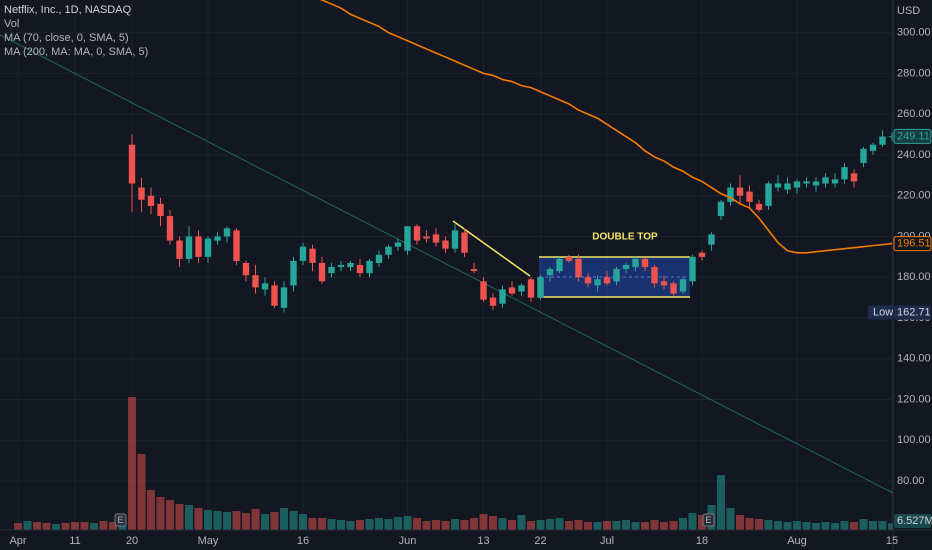 The height and width of the screenshot is (550, 932). What do you see at coordinates (914, 359) in the screenshot?
I see `y-tick-label: 140.00` at bounding box center [914, 359].